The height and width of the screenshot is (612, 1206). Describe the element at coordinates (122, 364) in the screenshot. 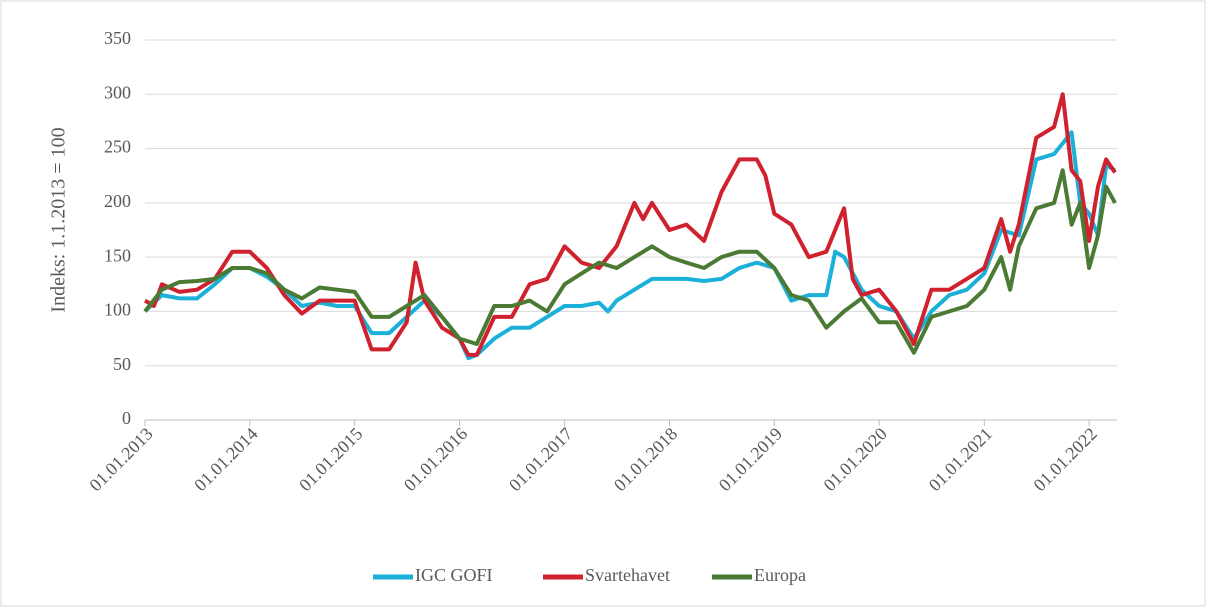

I see `y-tick-label: 50` at that location.